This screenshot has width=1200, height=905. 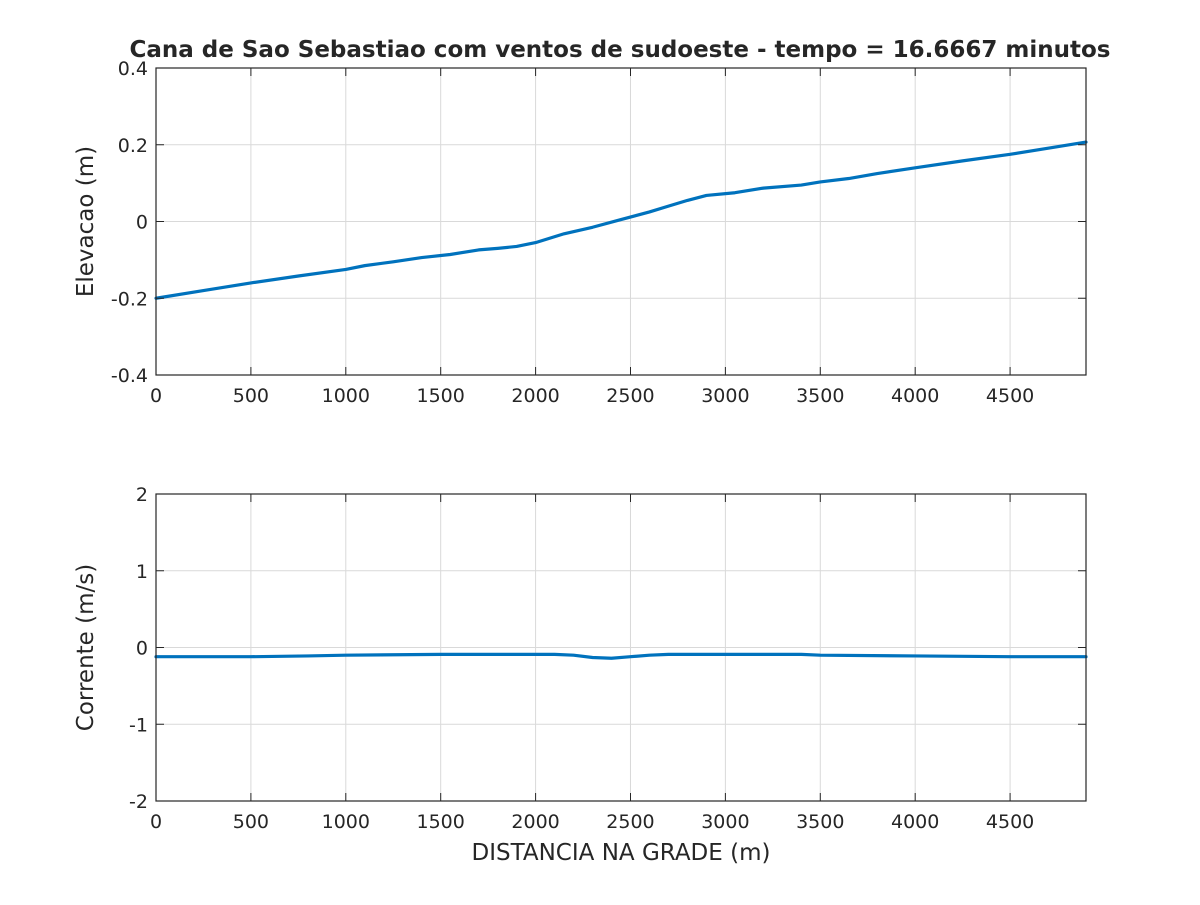 I want to click on y-tick-label: -2, so click(x=138, y=802).